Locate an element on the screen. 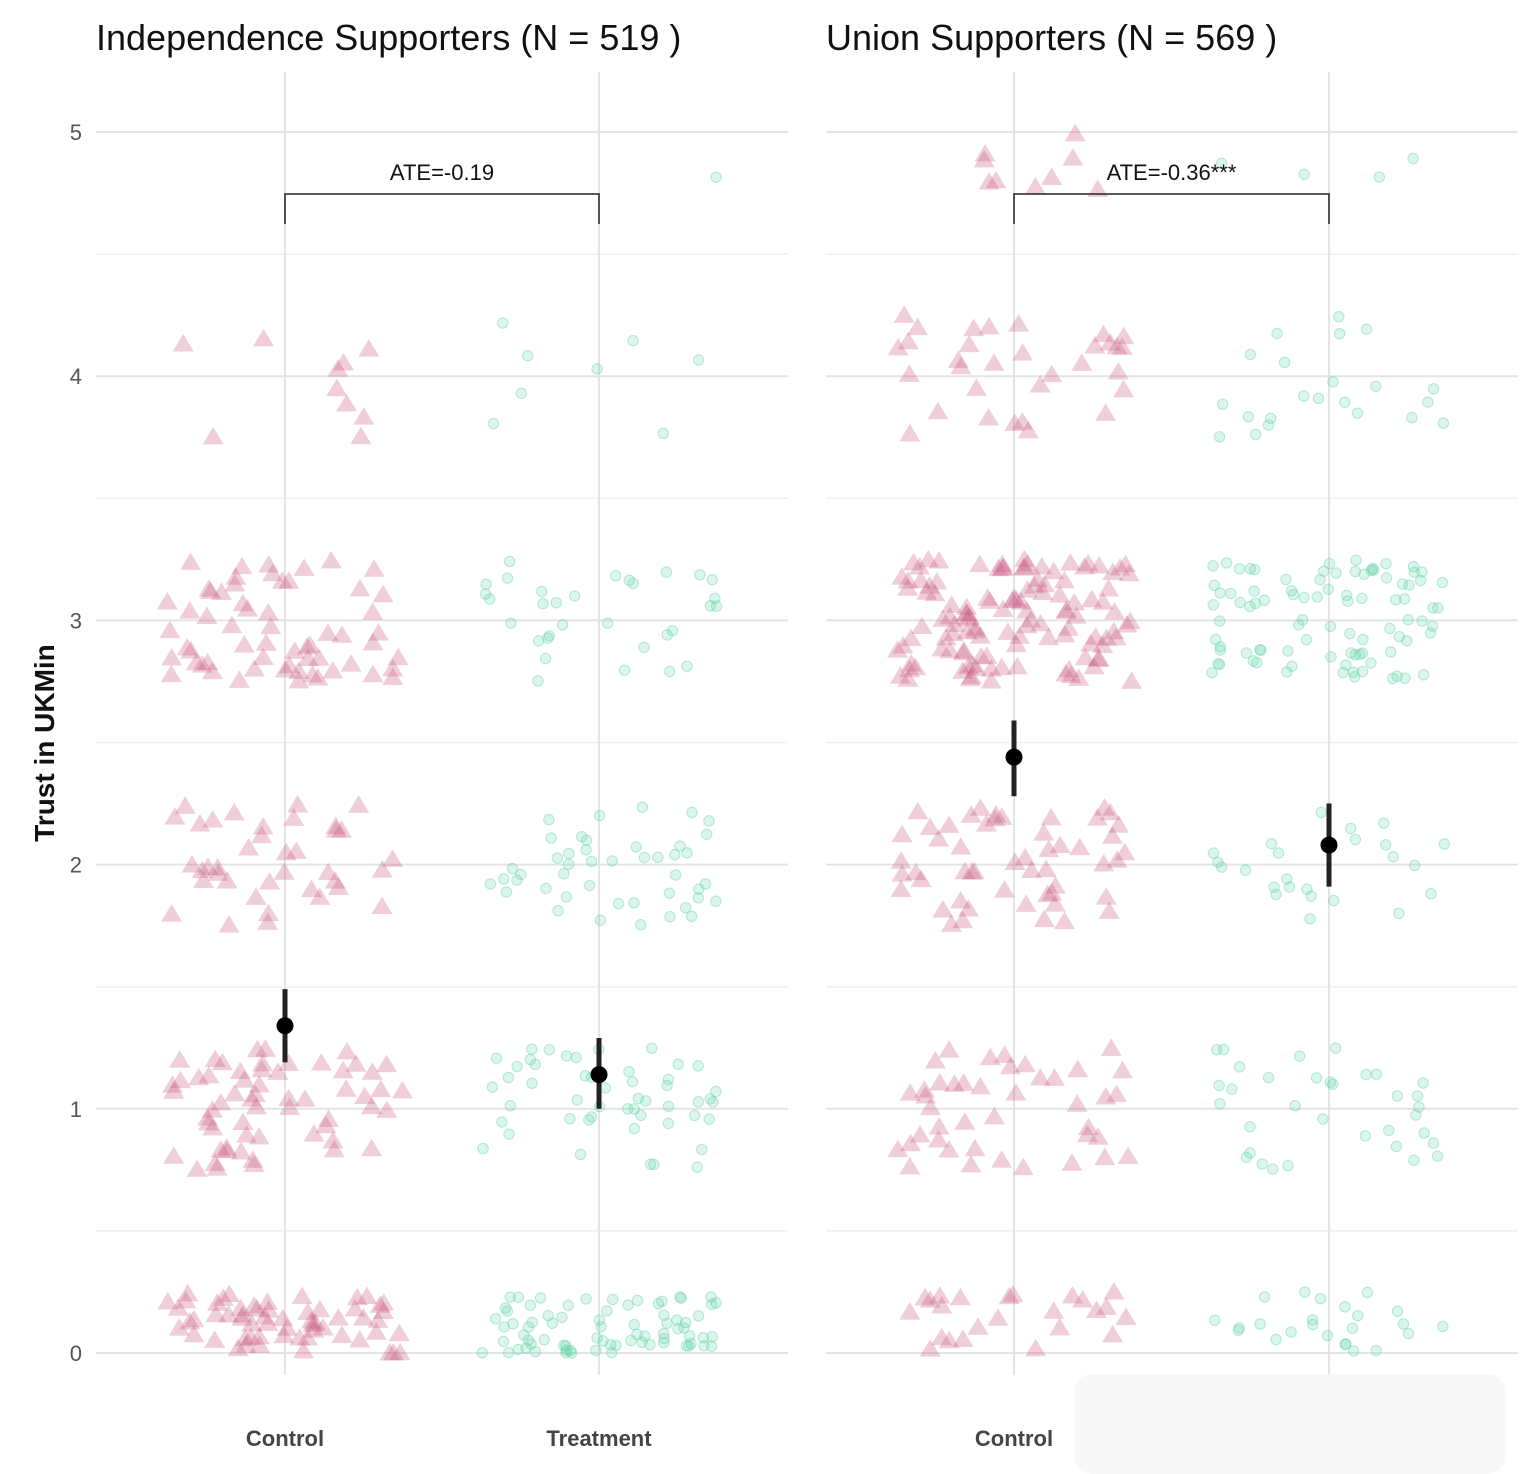  mean-point is located at coordinates (599, 1075).